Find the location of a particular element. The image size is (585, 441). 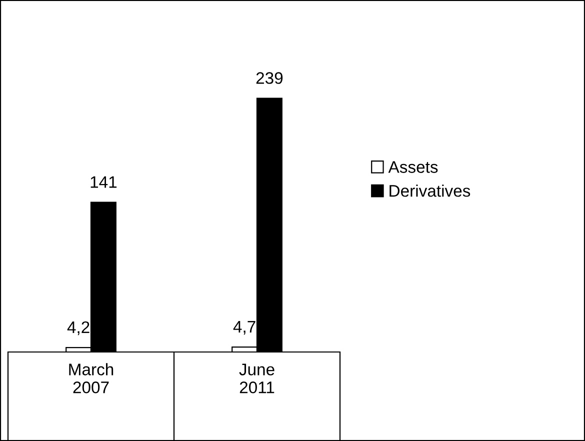

x-tick-label: March 2007 is located at coordinates (91, 378).